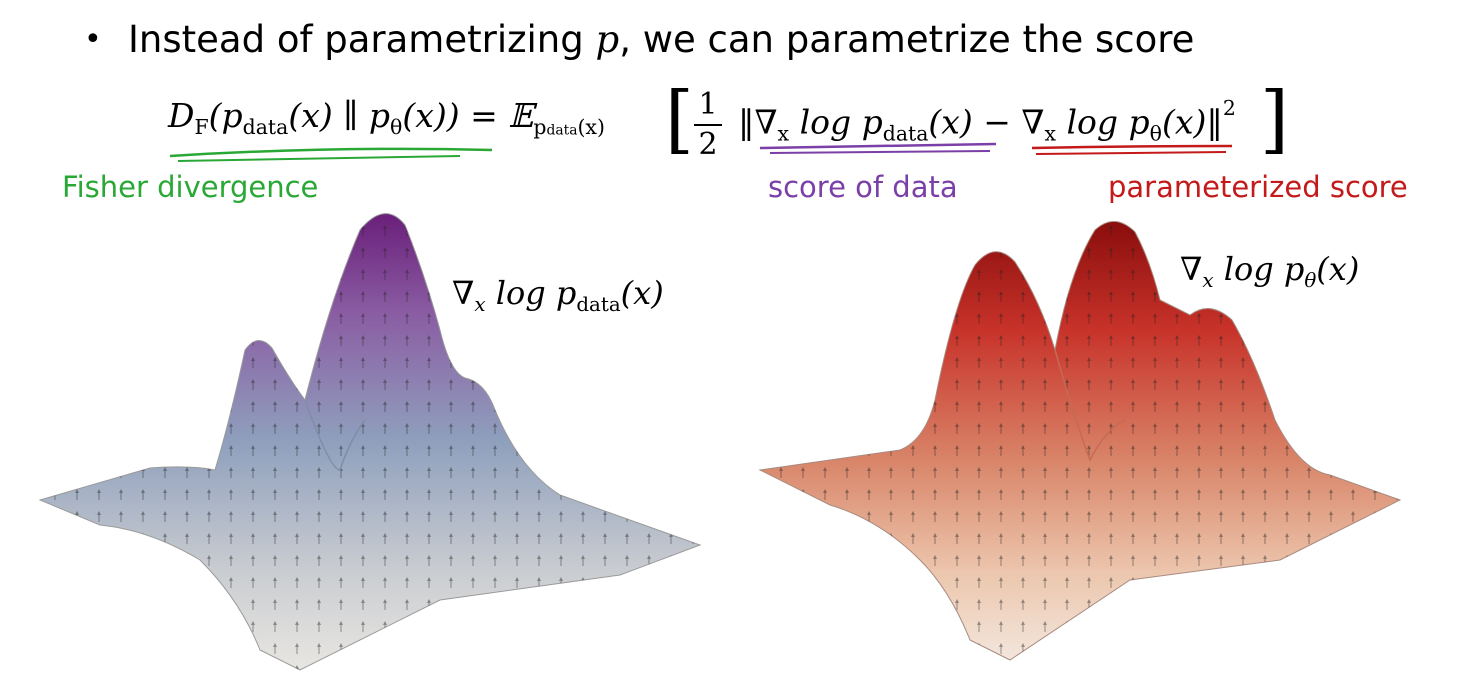  Describe the element at coordinates (987, 121) in the screenshot. I see `formula-rhs: ‖∇x log pdata(x) − ∇x log pθ(x)‖2` at that location.